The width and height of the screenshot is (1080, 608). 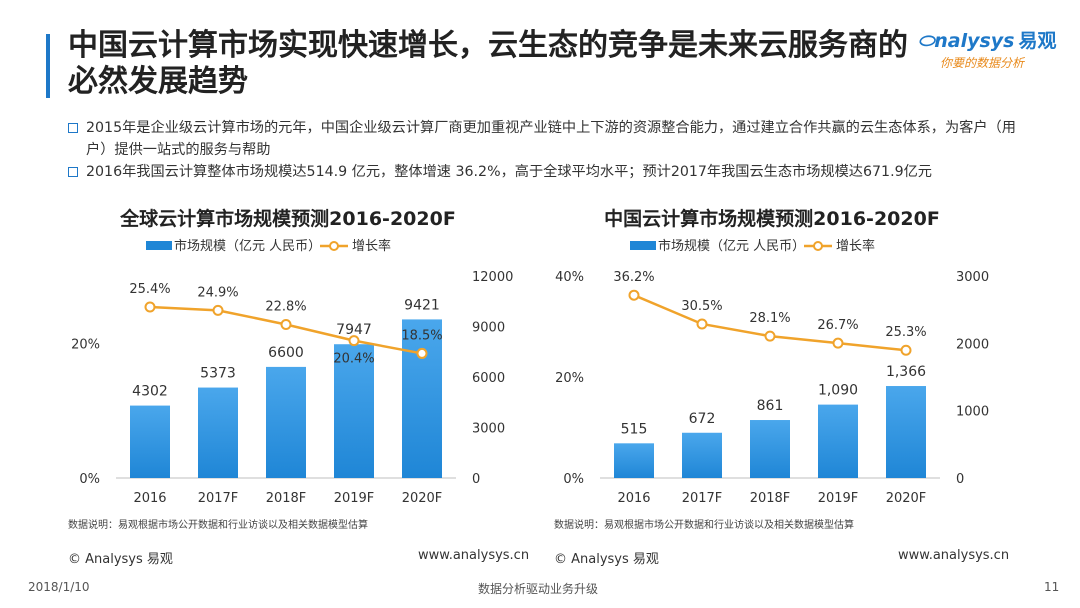 What do you see at coordinates (837, 325) in the screenshot?
I see `growth-rate-label: 26.7%` at bounding box center [837, 325].